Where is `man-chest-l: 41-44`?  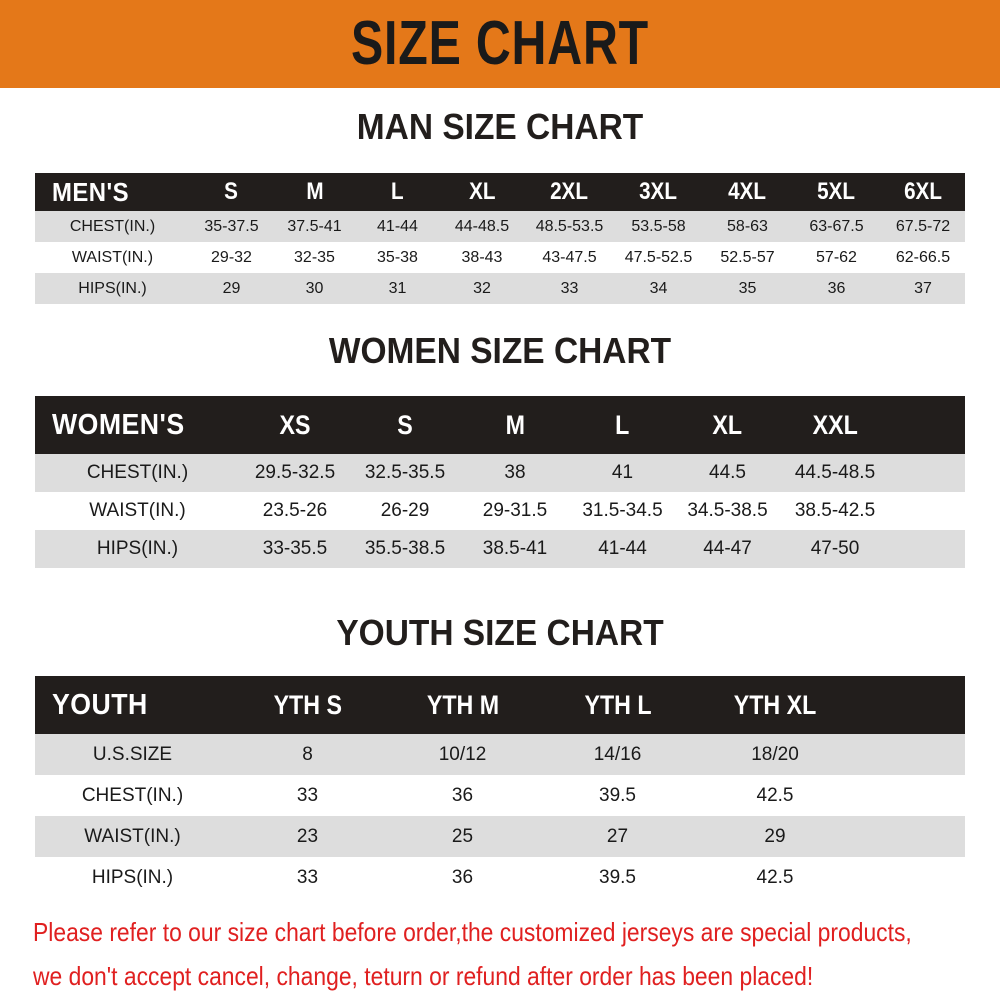
man-chest-l: 41-44 is located at coordinates (397, 226).